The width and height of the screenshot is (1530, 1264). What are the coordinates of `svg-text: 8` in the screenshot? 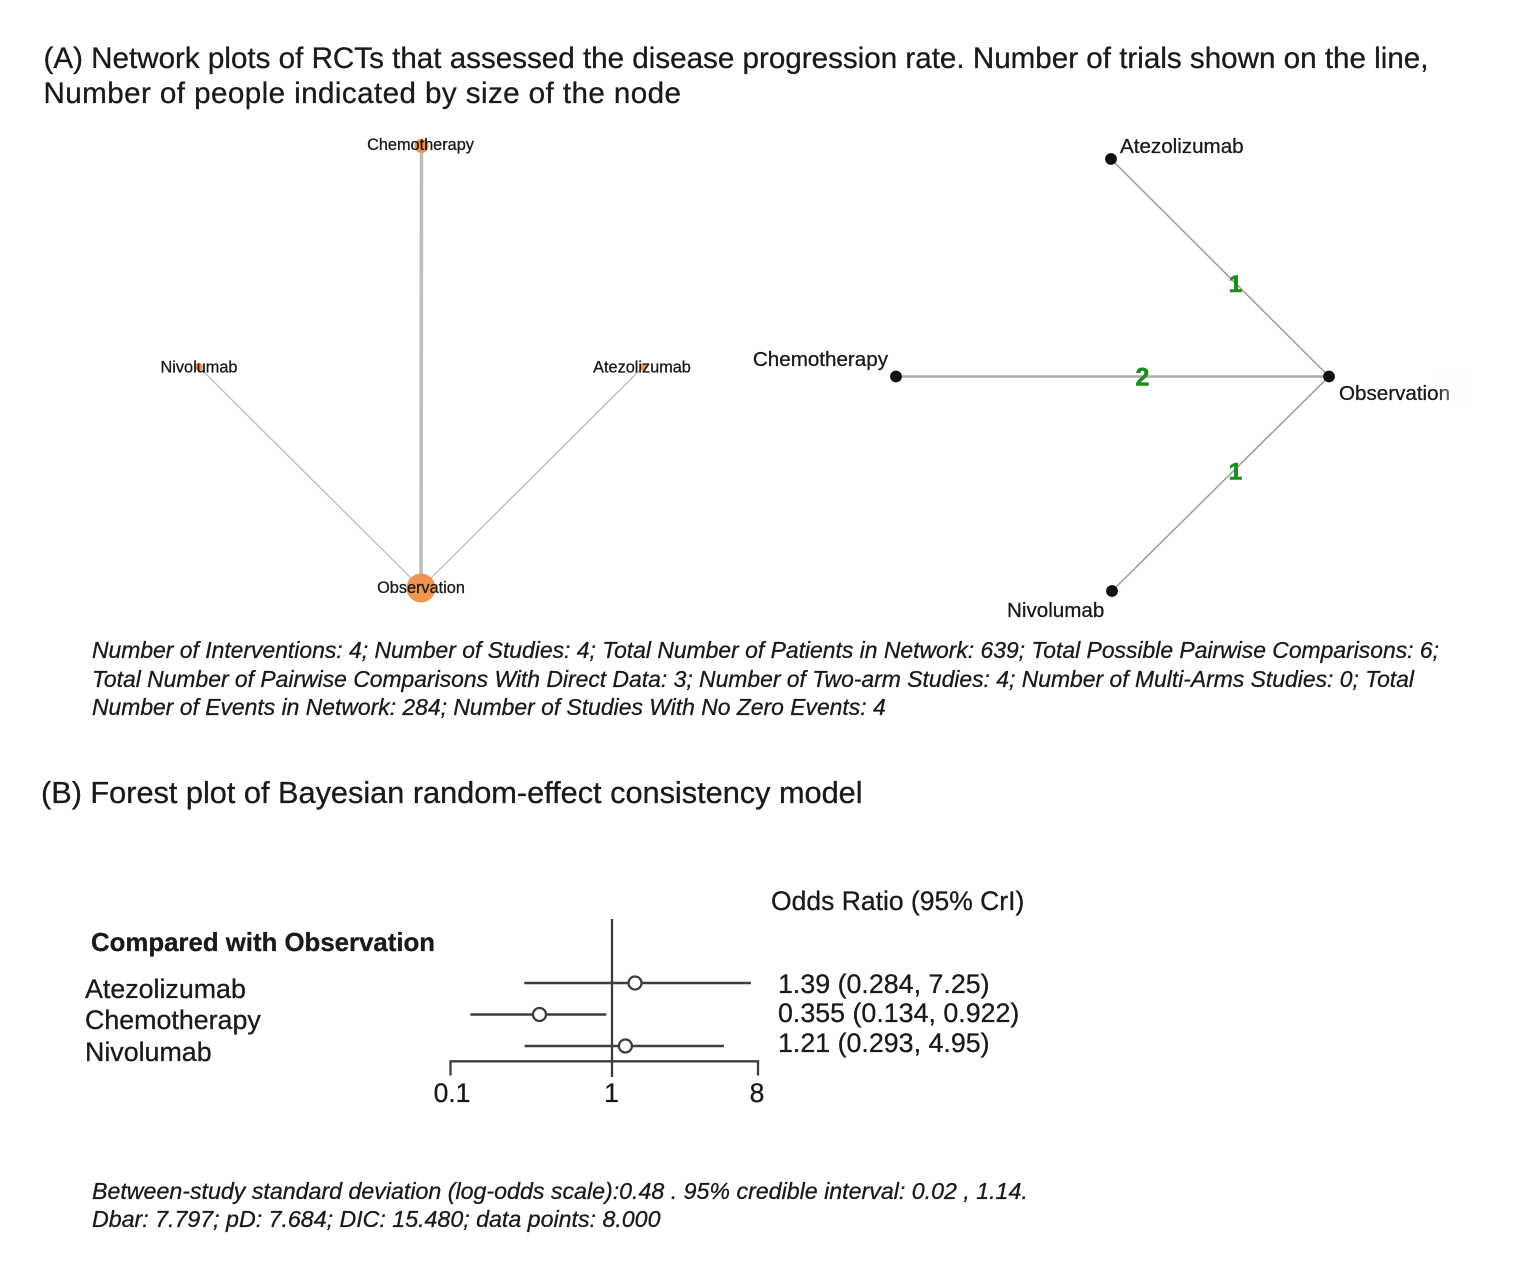 It's located at (757, 1093).